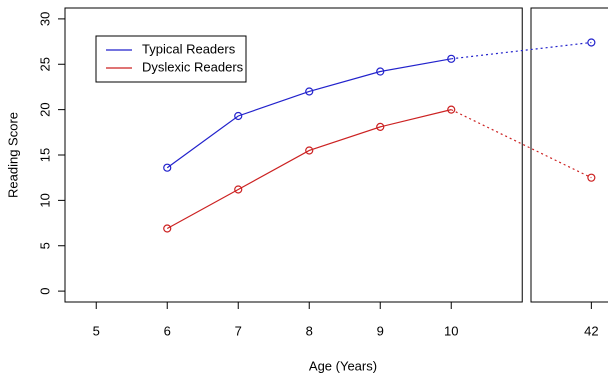  I want to click on legend-label: Typical Readers, so click(189, 48).